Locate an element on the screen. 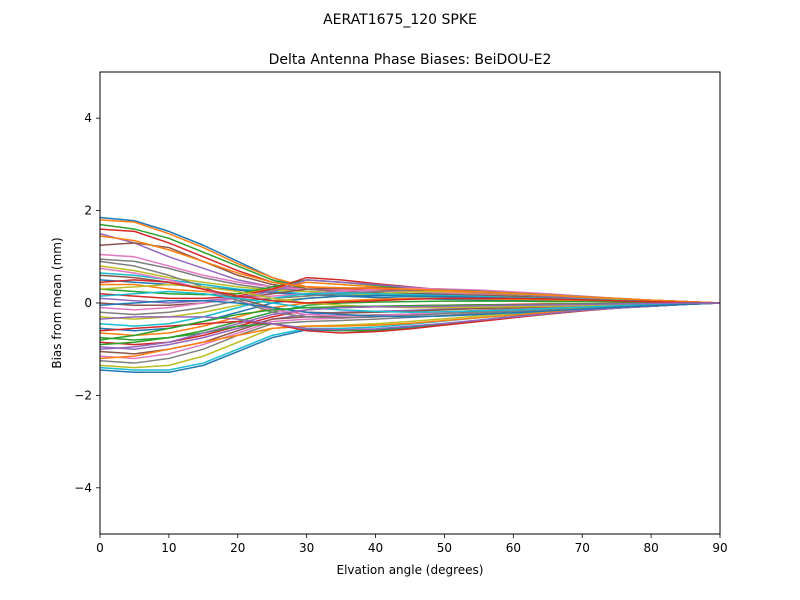 The height and width of the screenshot is (600, 800). x-tick-label: 40 is located at coordinates (375, 548).